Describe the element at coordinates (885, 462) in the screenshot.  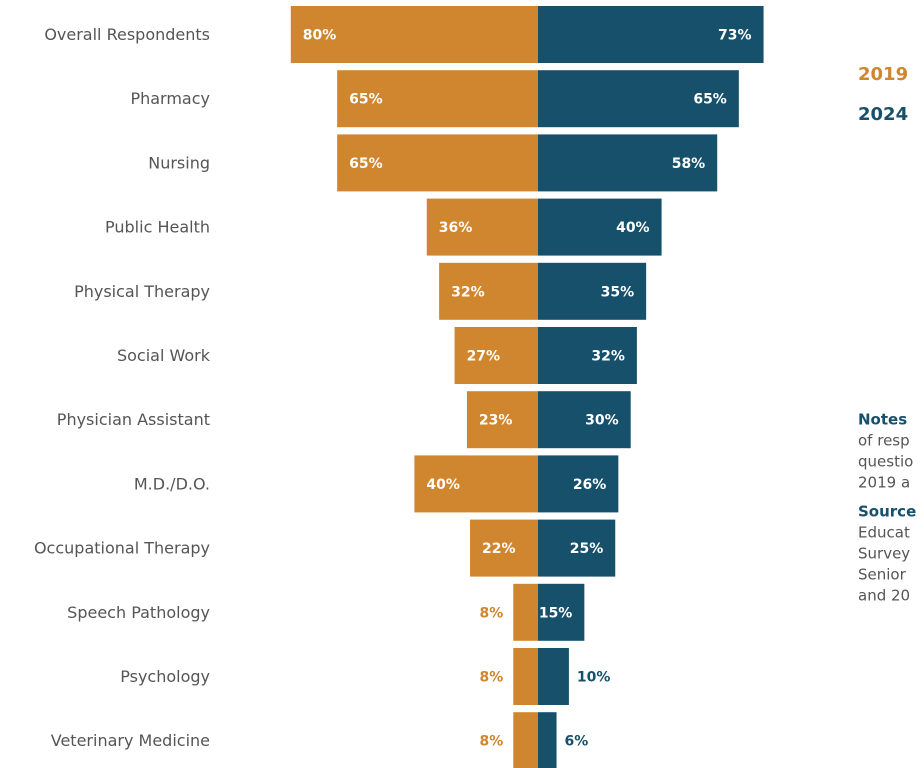
I see `note-line: questio` at that location.